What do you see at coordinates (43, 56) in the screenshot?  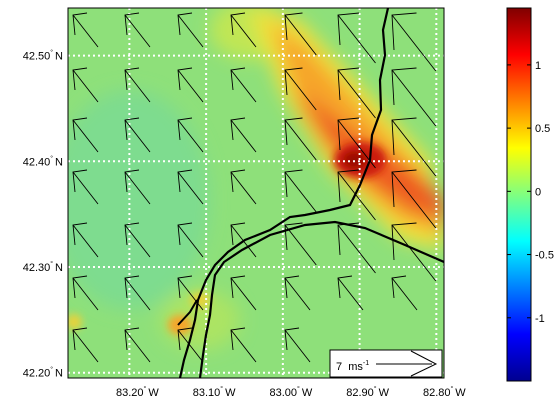 I see `lat-label-0: 42.50° N` at bounding box center [43, 56].